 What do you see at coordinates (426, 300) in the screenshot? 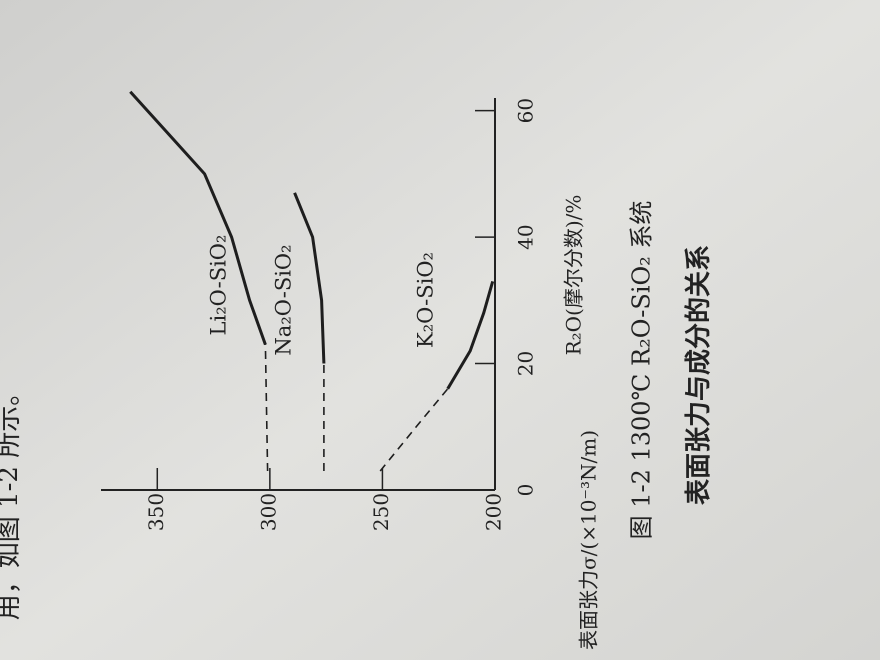
I see `series-label: K₂O-SiO₂` at bounding box center [426, 300].